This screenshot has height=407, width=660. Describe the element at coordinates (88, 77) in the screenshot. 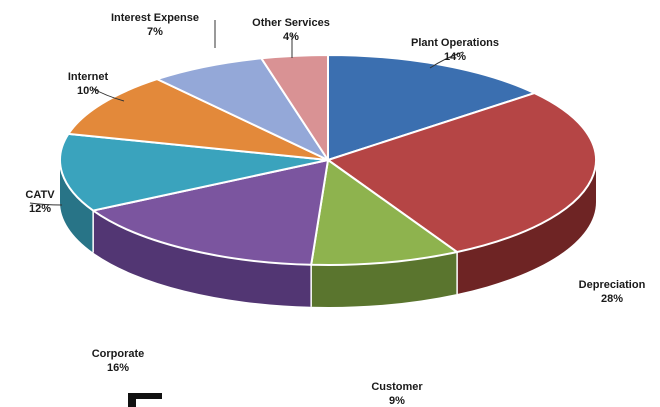

I see `label-internet: Internet` at that location.